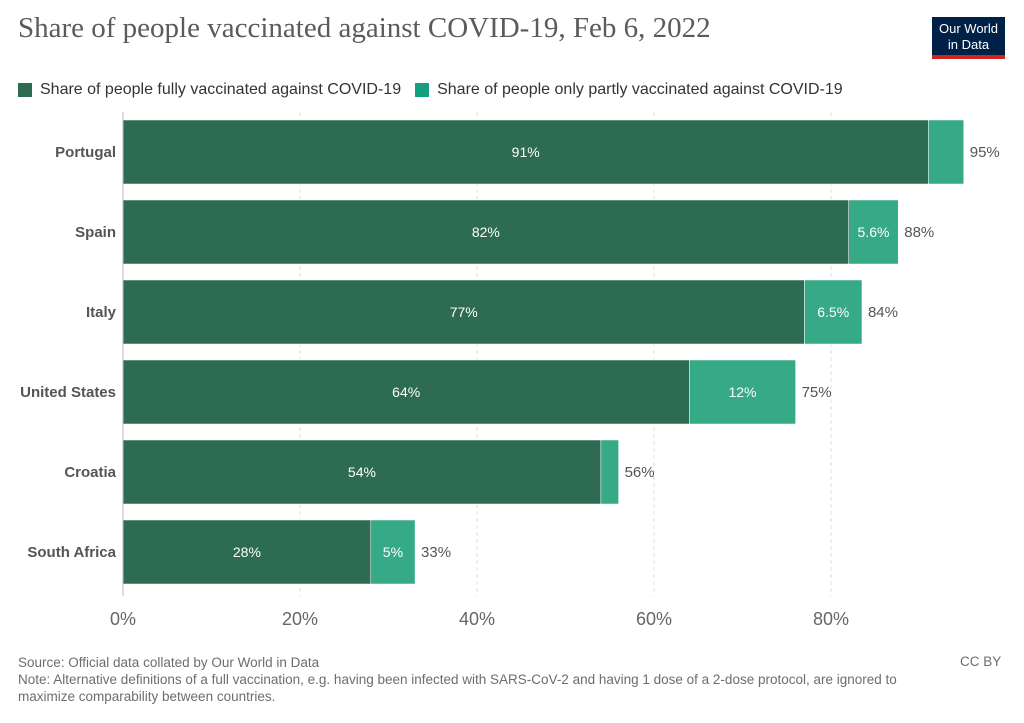 This screenshot has height=723, width=1024. I want to click on value-label-fully-united-states: 64%, so click(406, 392).